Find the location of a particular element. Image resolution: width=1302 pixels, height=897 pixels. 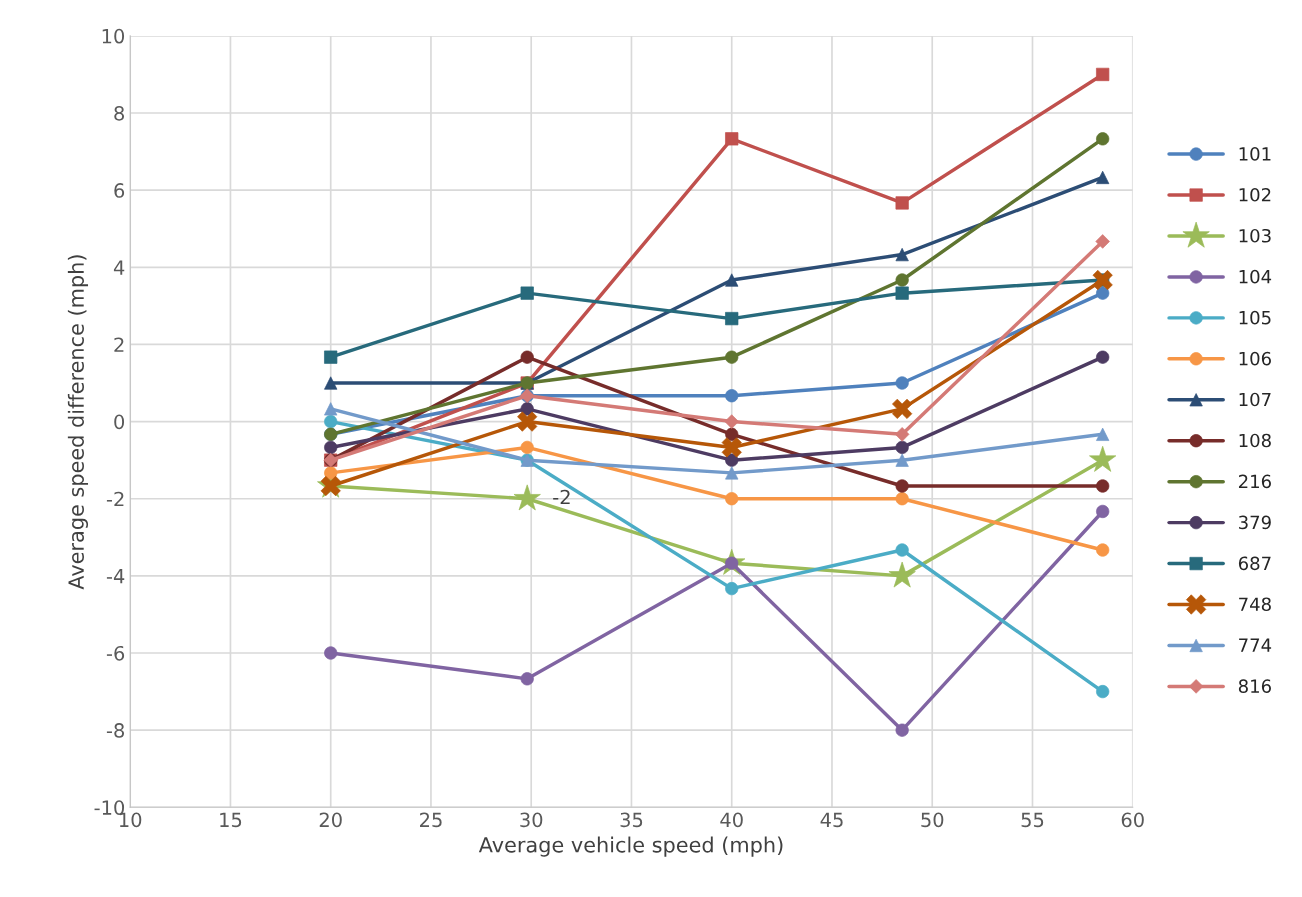

legend-label: 103 is located at coordinates (1255, 235).